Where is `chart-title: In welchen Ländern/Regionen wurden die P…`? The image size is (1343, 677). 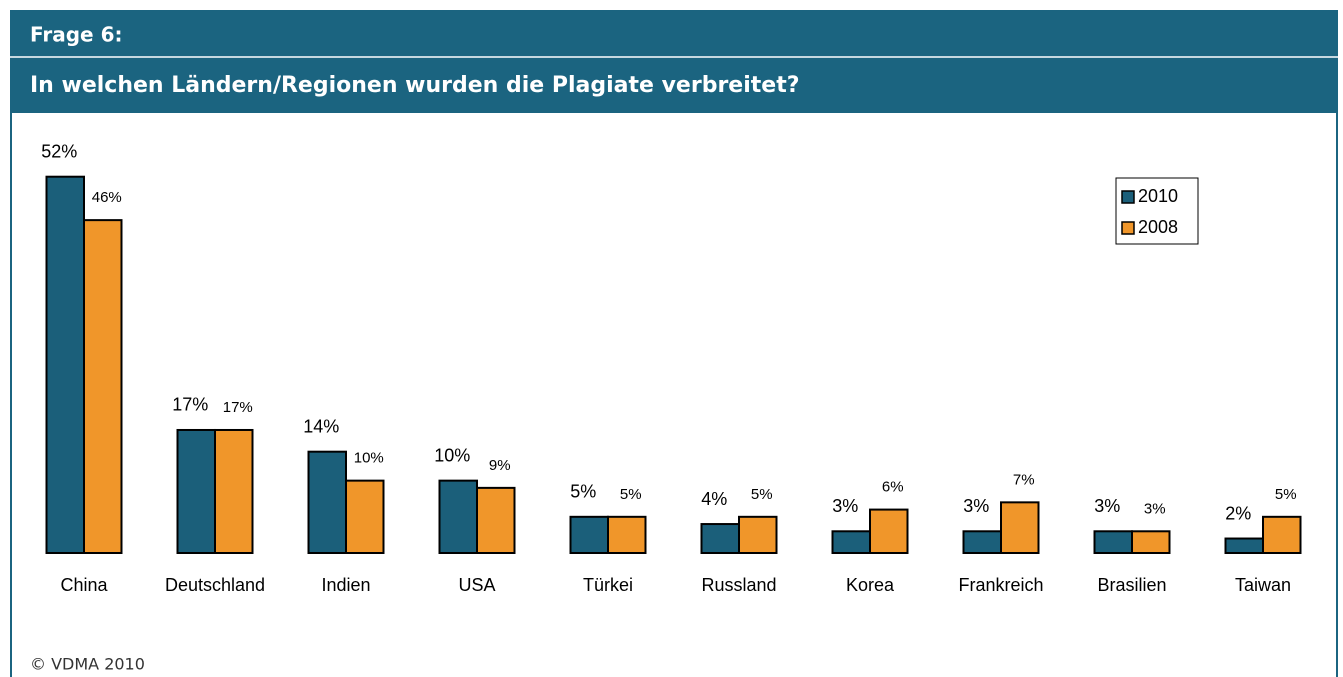
chart-title: In welchen Ländern/Regionen wurden die P… is located at coordinates (414, 85).